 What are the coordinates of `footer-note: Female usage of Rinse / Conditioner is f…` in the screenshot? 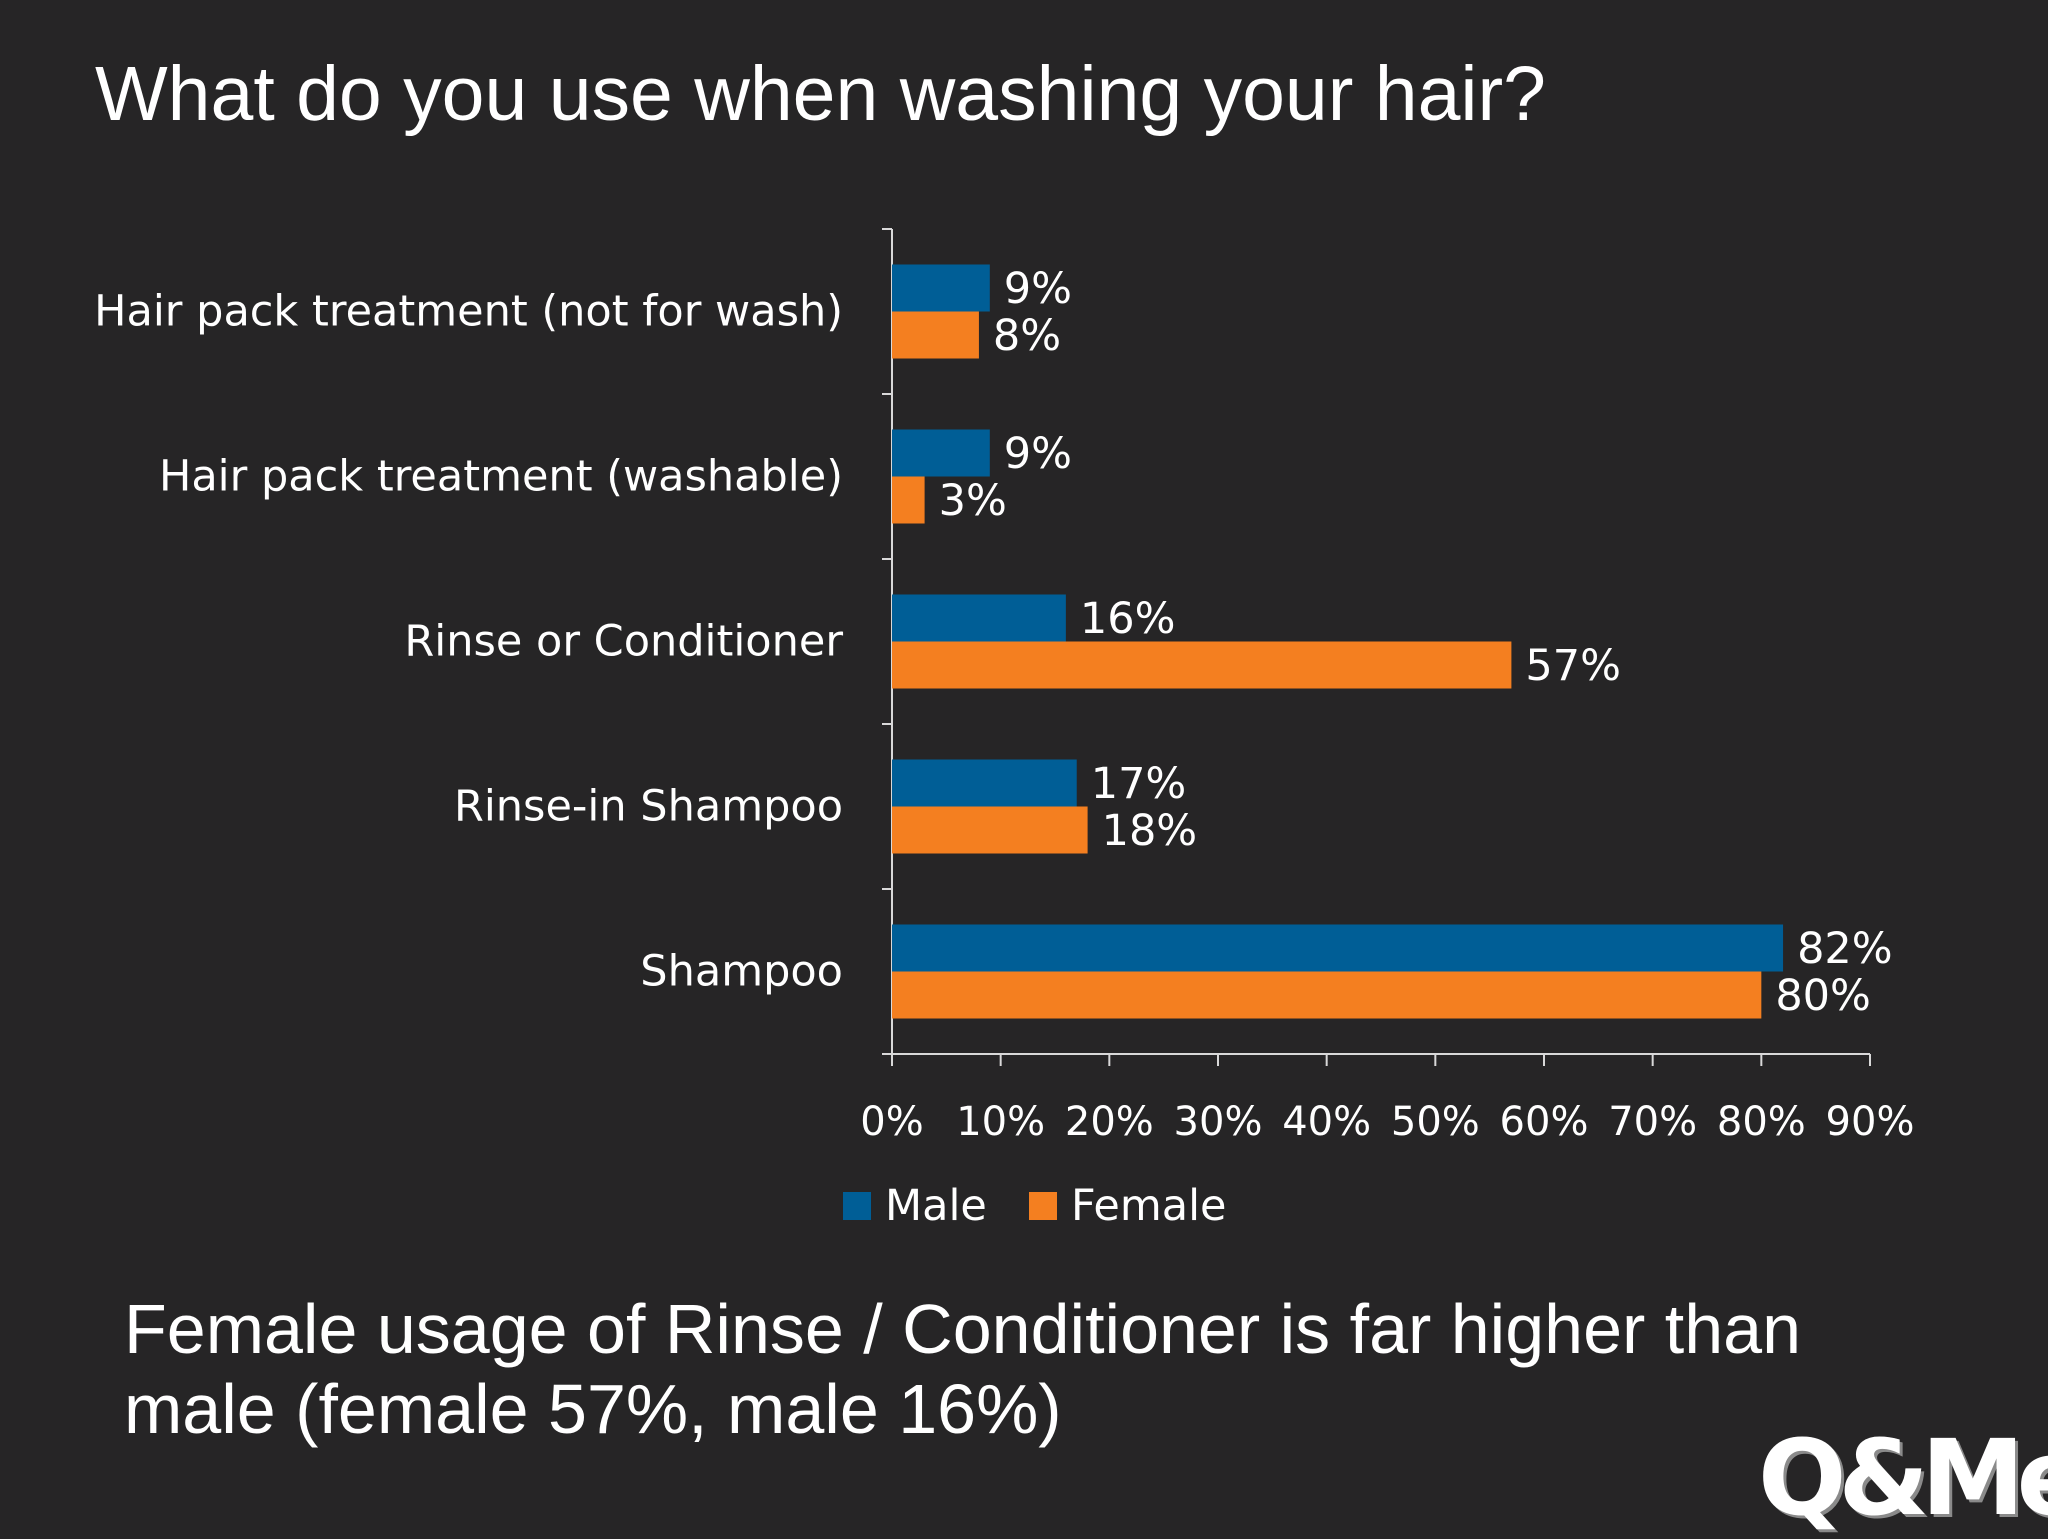 It's located at (963, 1369).